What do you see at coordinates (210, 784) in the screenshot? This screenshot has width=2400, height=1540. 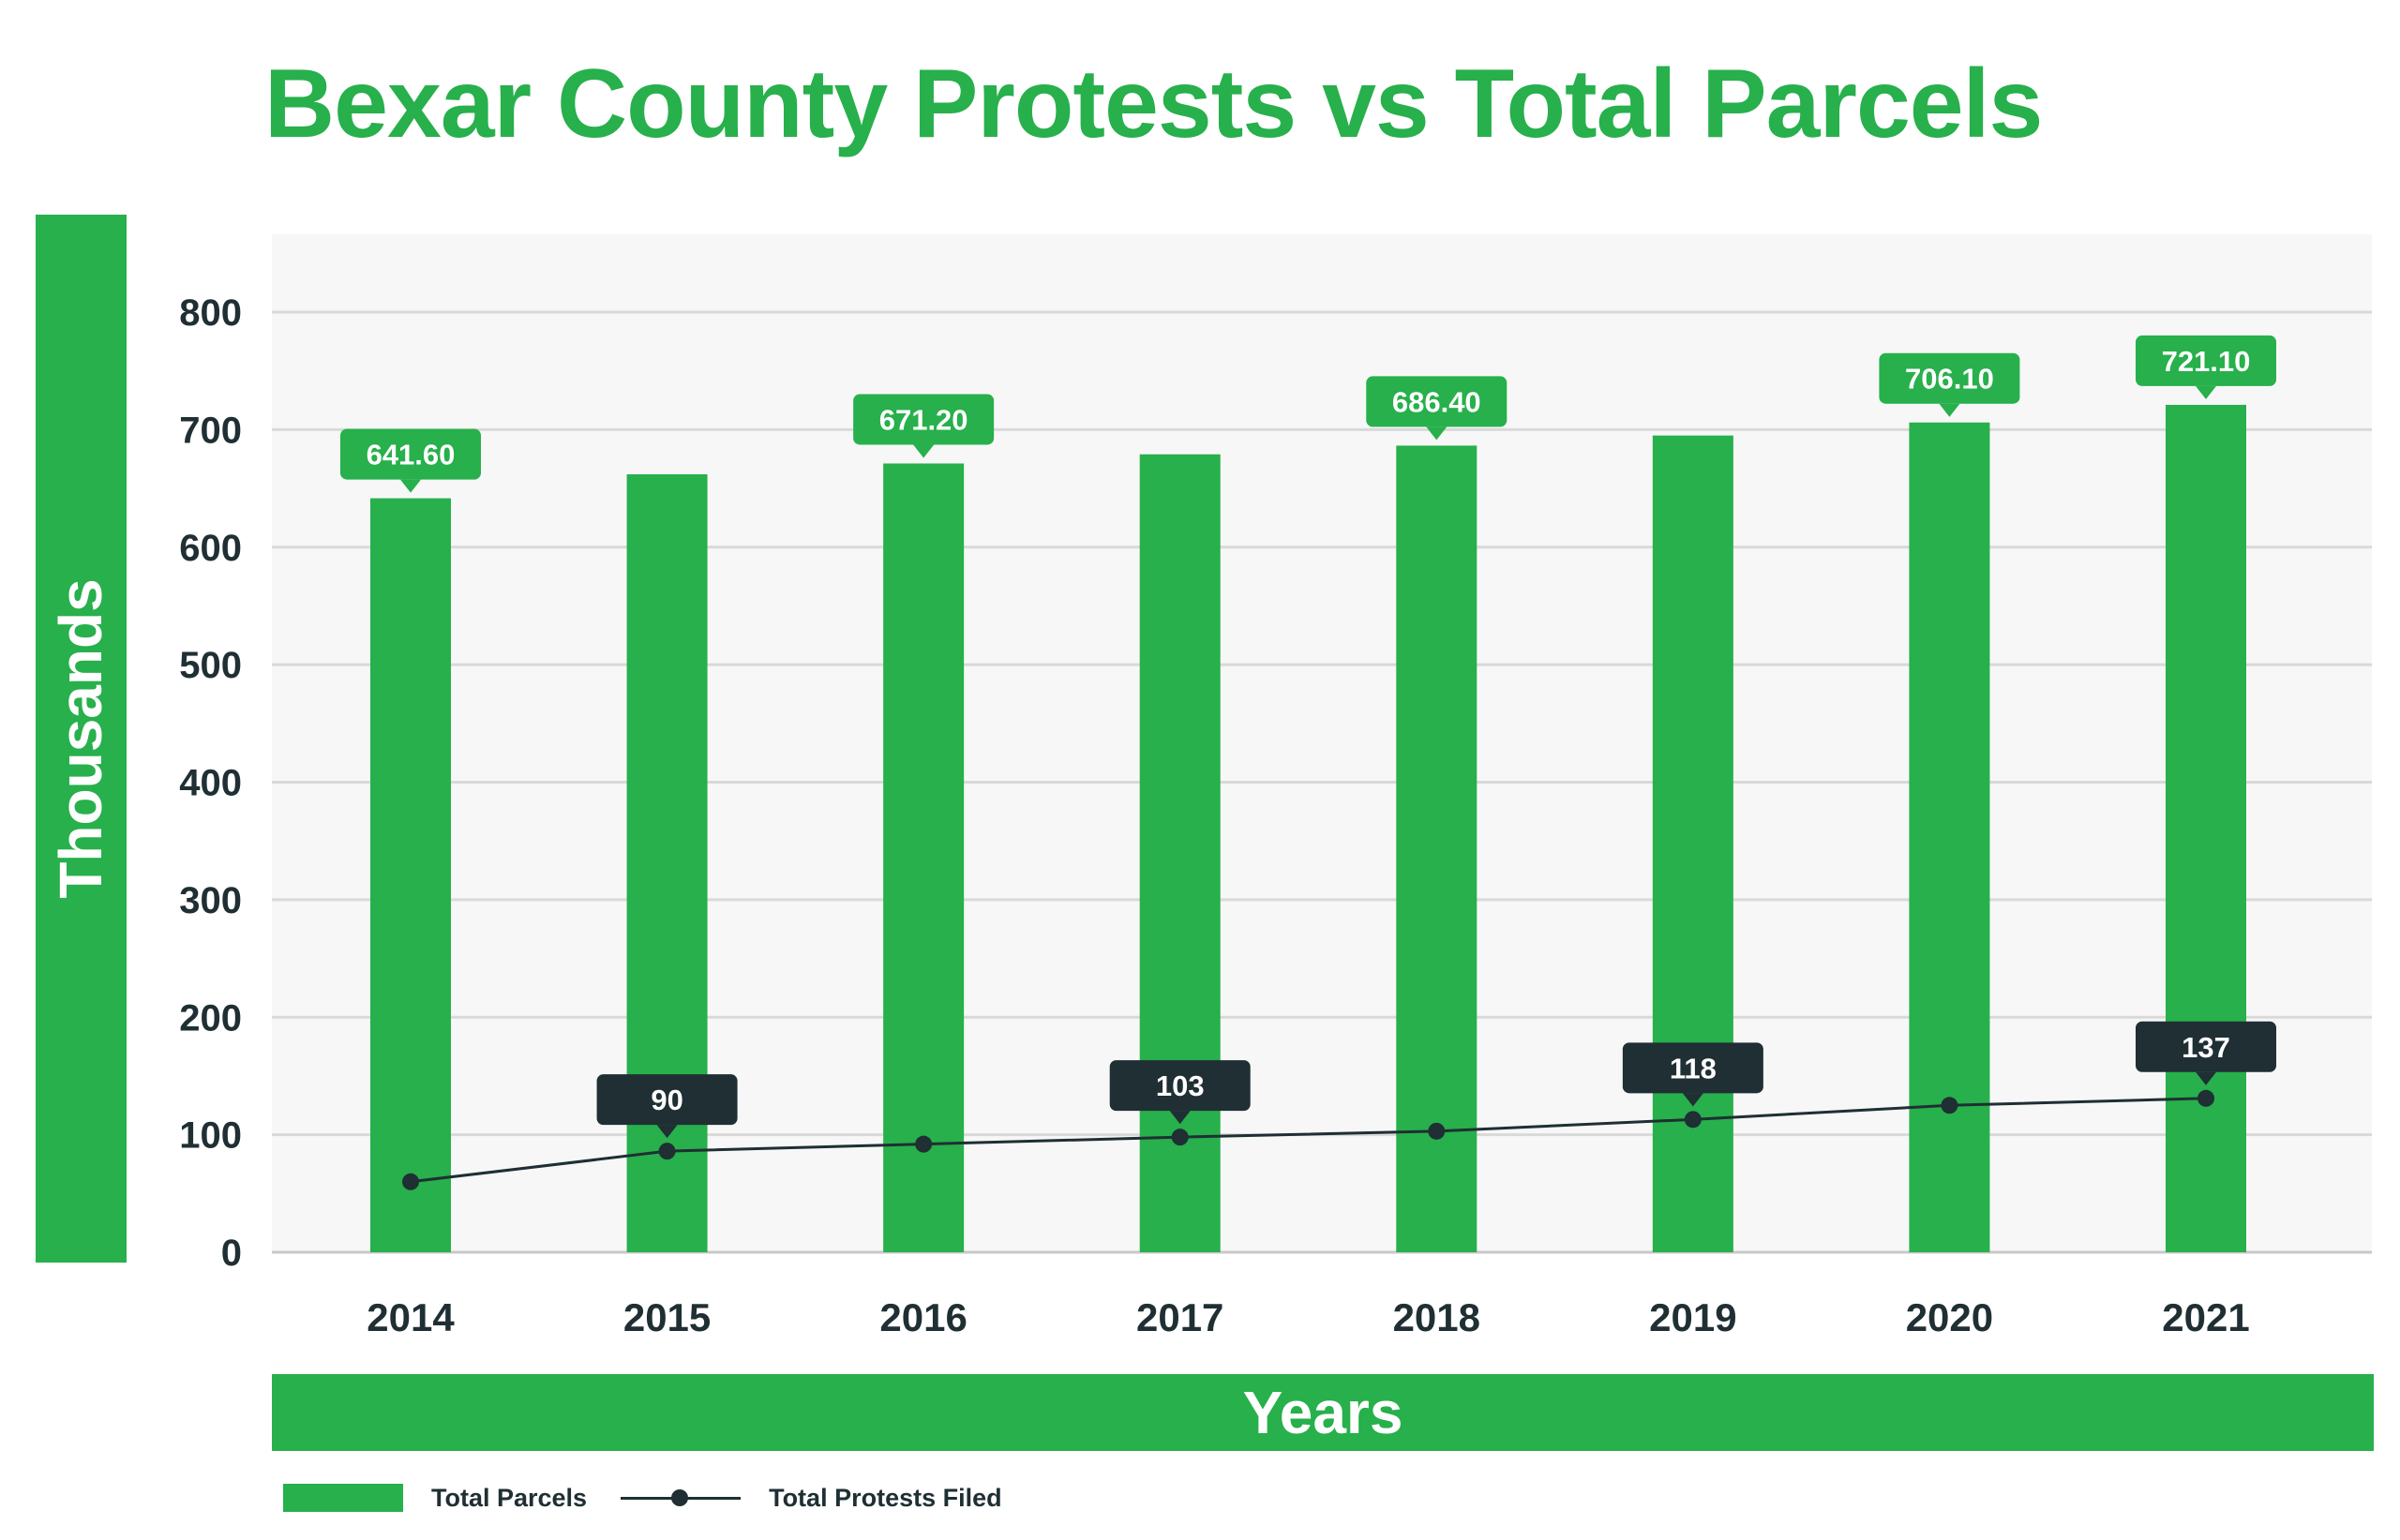 I see `y-tick-label: 400` at bounding box center [210, 784].